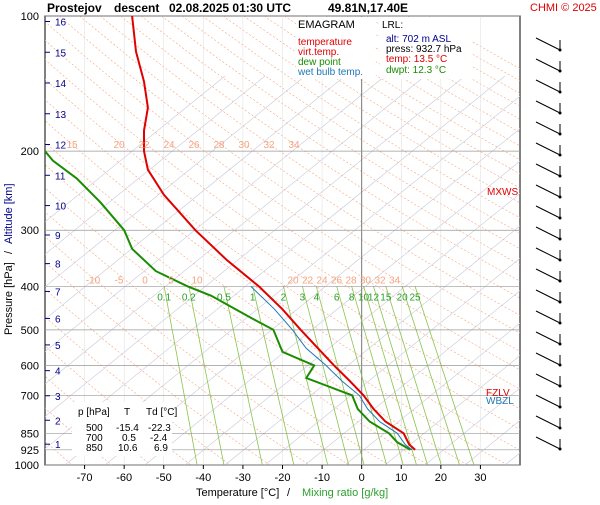  I want to click on altitude-tick-label: 16, so click(61, 23).